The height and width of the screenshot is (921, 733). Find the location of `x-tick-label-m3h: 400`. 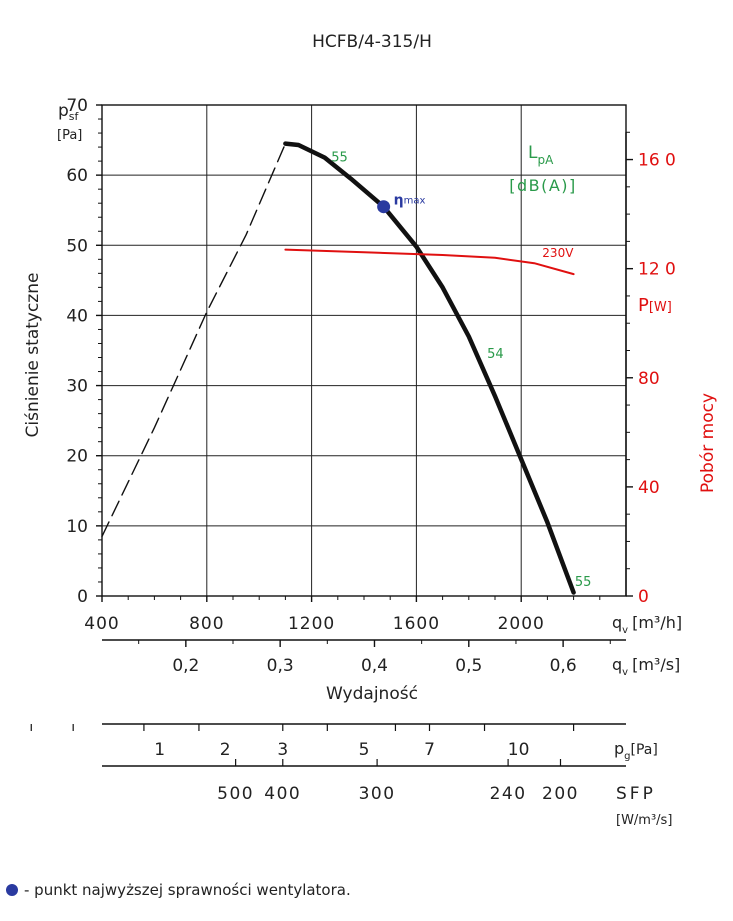

x-tick-label-m3h: 400 is located at coordinates (101, 624).